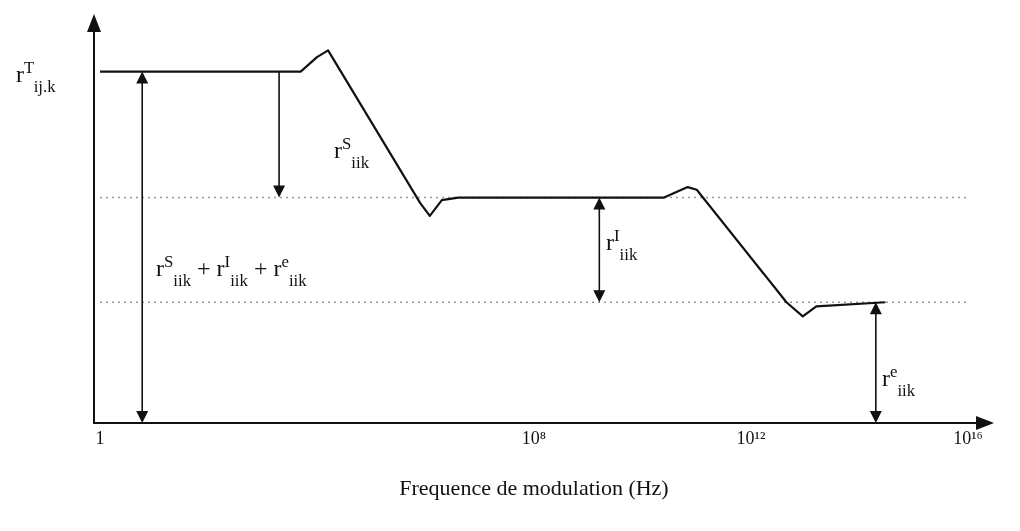 The height and width of the screenshot is (531, 1020). What do you see at coordinates (534, 487) in the screenshot?
I see `x-axis-title: Frequence de modulation (Hz)` at bounding box center [534, 487].